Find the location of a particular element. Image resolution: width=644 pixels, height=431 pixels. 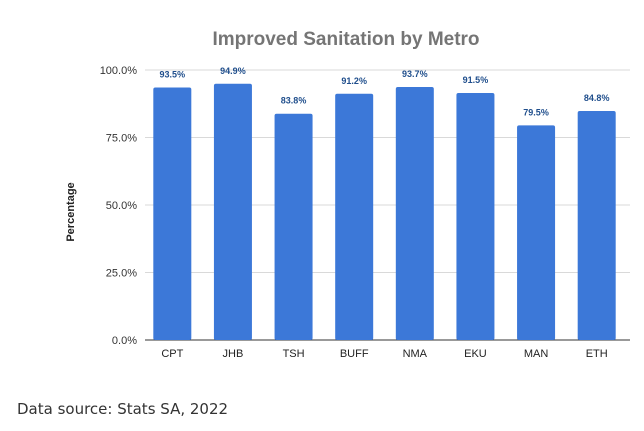

x-tick-label: ETH is located at coordinates (597, 354).